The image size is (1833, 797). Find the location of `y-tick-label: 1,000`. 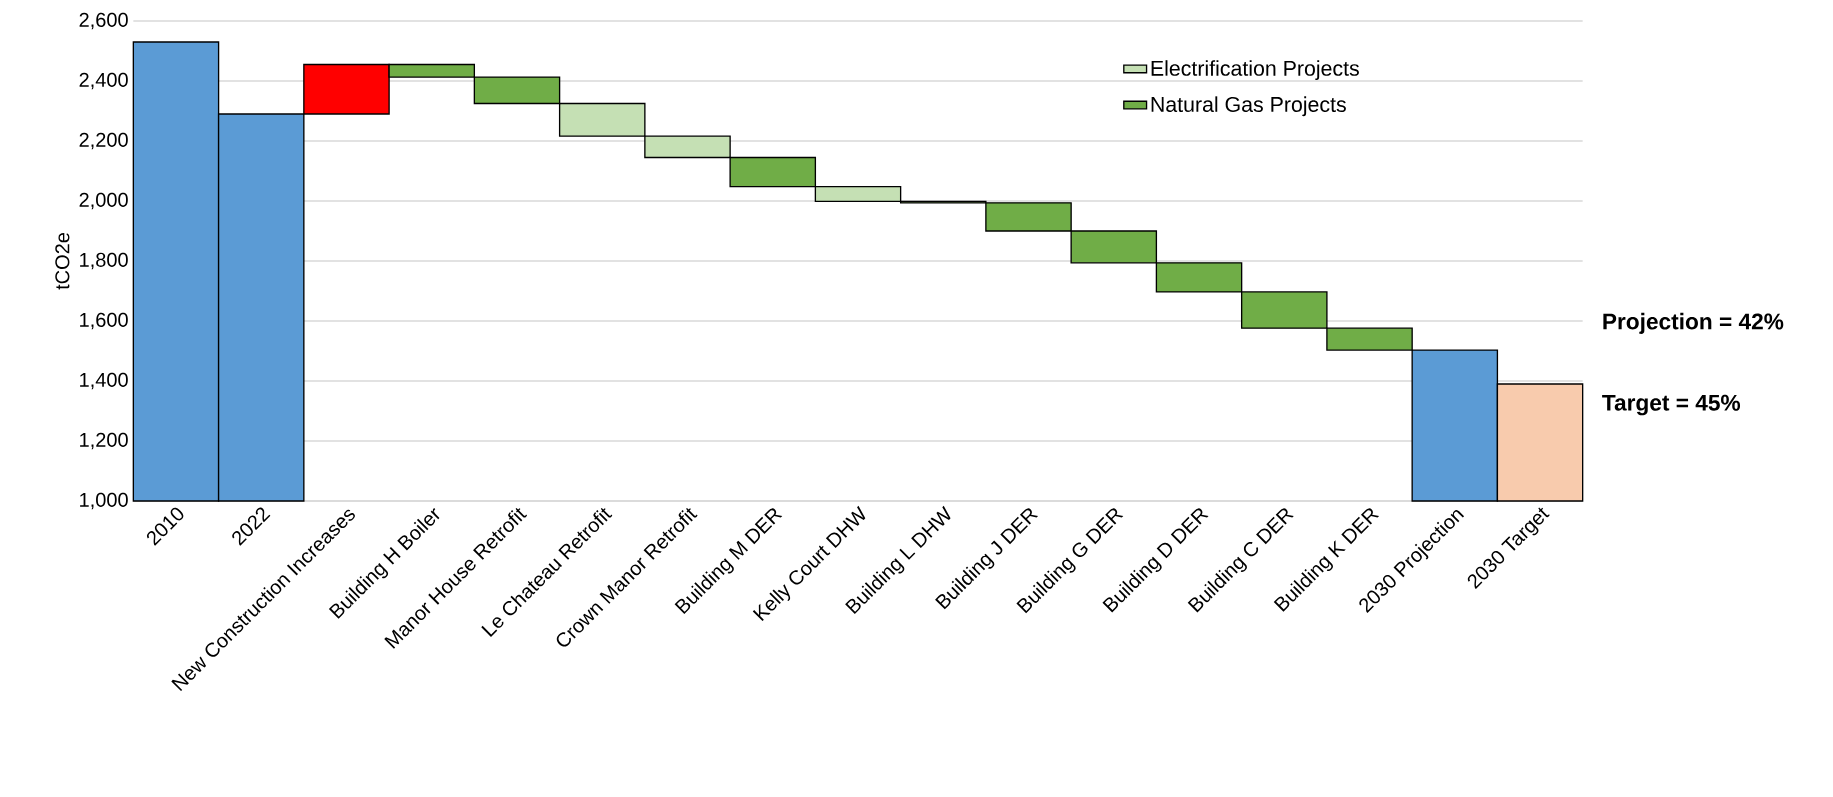

y-tick-label: 1,000 is located at coordinates (104, 501).